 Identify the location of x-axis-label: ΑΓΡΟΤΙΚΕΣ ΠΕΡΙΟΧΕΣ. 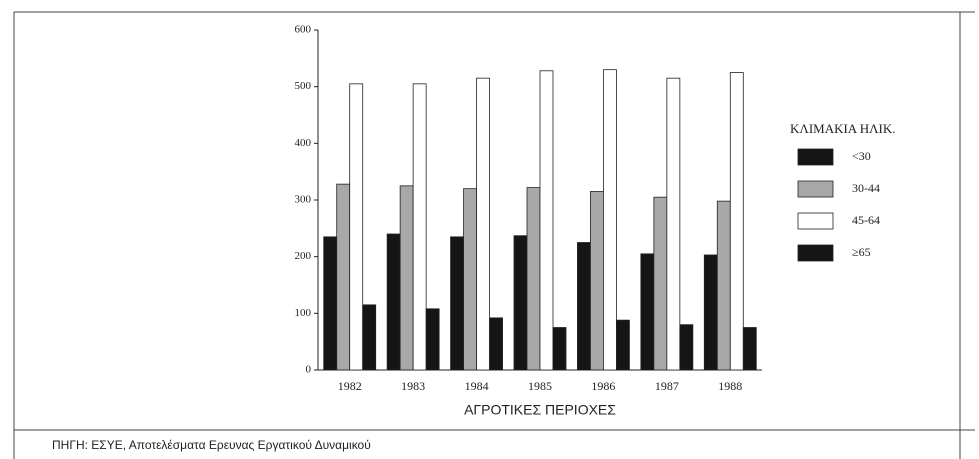
(540, 410).